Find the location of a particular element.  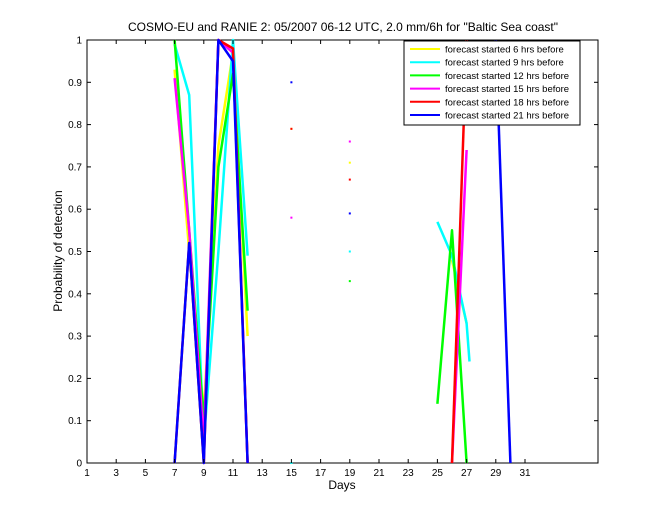

x-tick-label: 31 is located at coordinates (525, 473).